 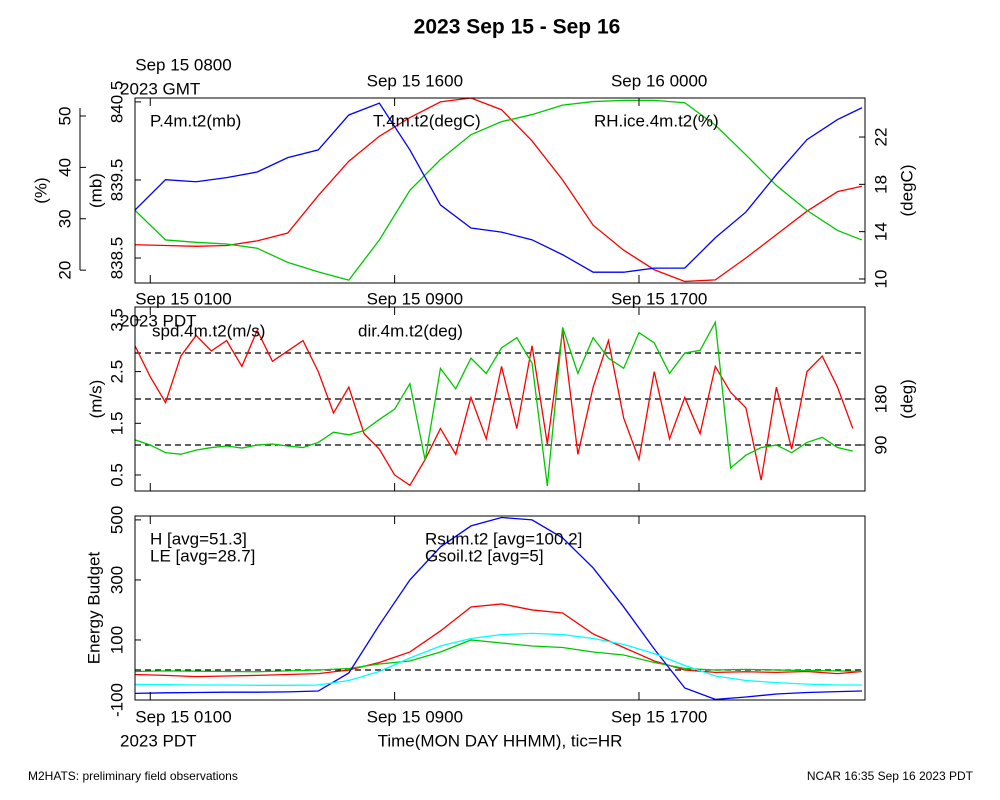 What do you see at coordinates (64, 218) in the screenshot?
I see `y3-tick-label: 30` at bounding box center [64, 218].